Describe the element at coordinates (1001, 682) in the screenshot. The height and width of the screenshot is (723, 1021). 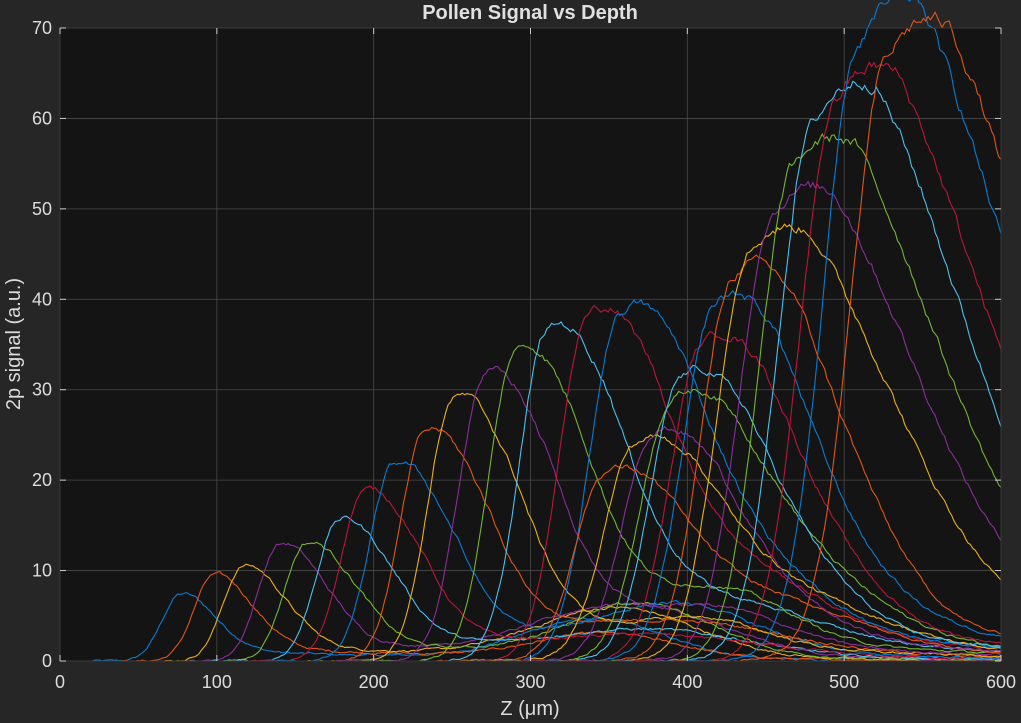
I see `x-tick-label: 600` at that location.